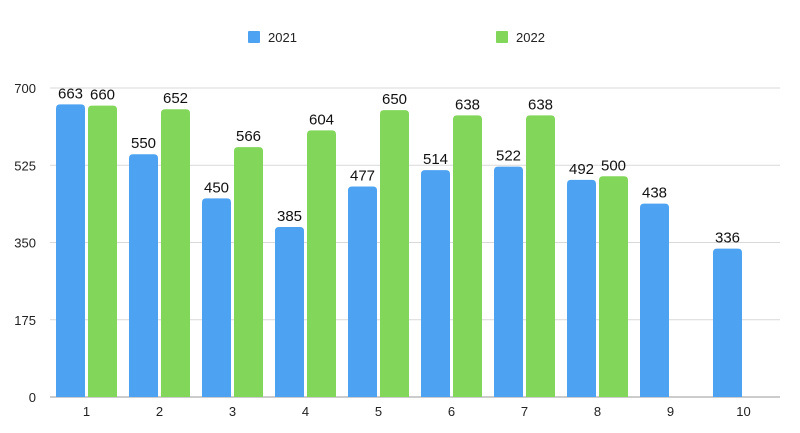  Describe the element at coordinates (289, 216) in the screenshot. I see `data-label-2021-4: 385` at that location.